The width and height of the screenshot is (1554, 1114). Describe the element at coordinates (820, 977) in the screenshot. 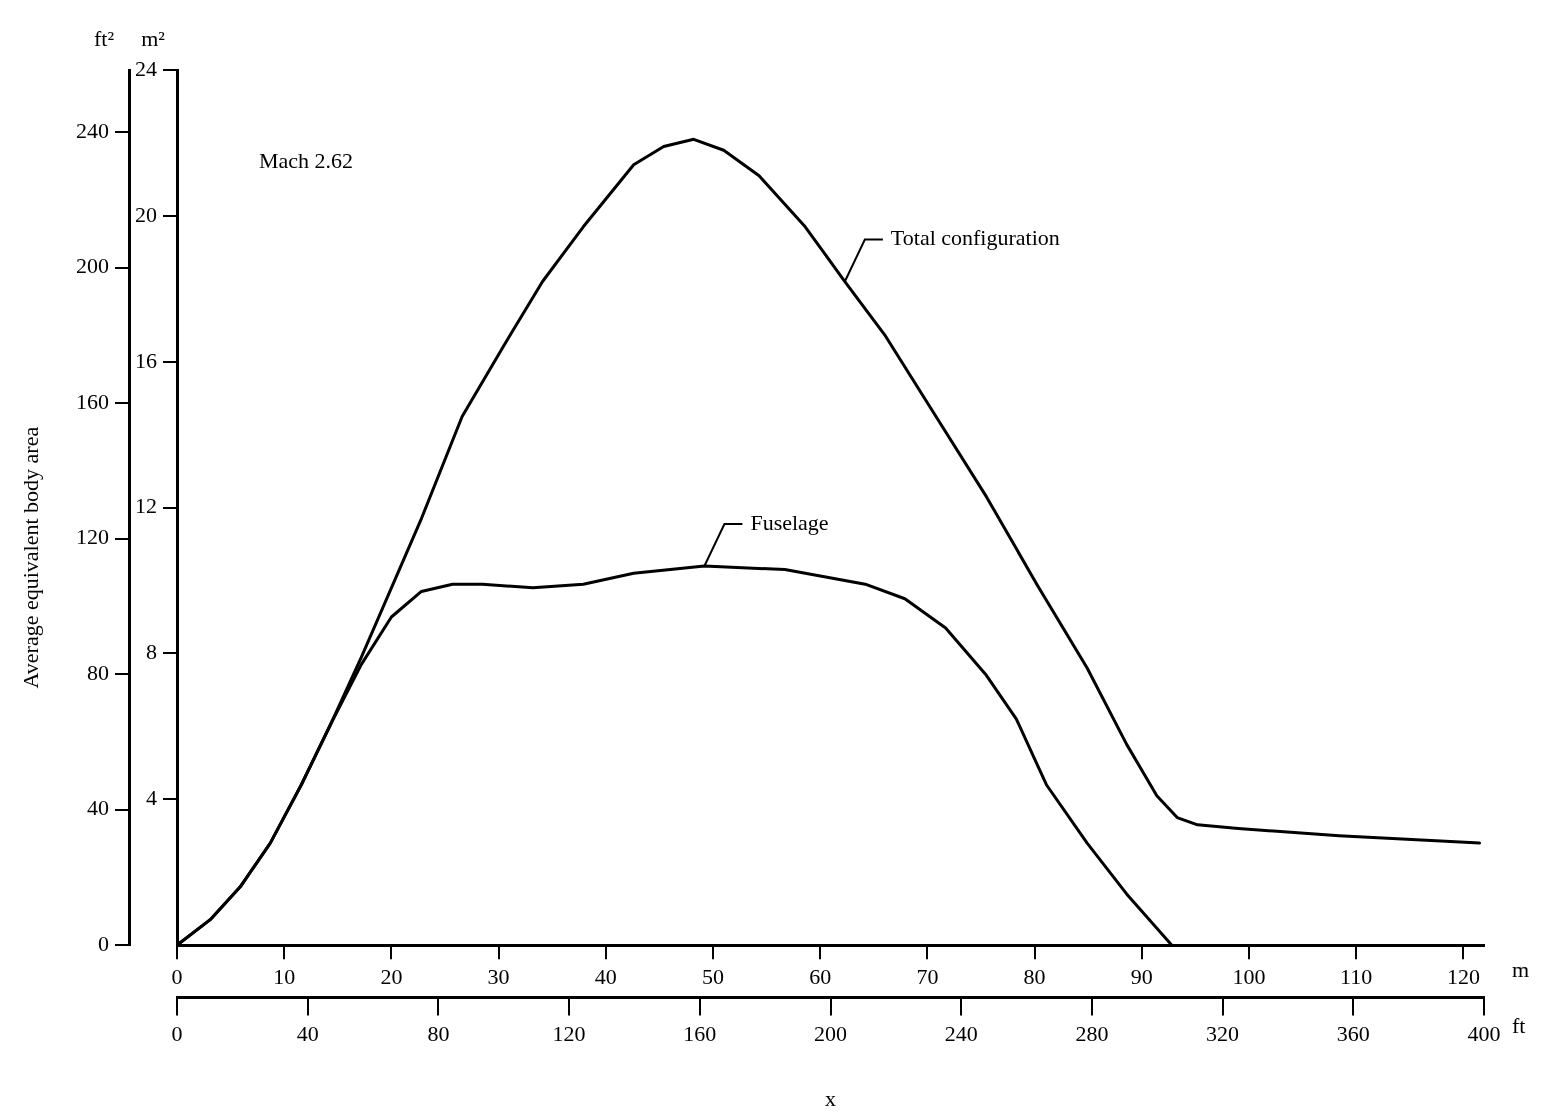

I see `x-tick-label: 60` at that location.